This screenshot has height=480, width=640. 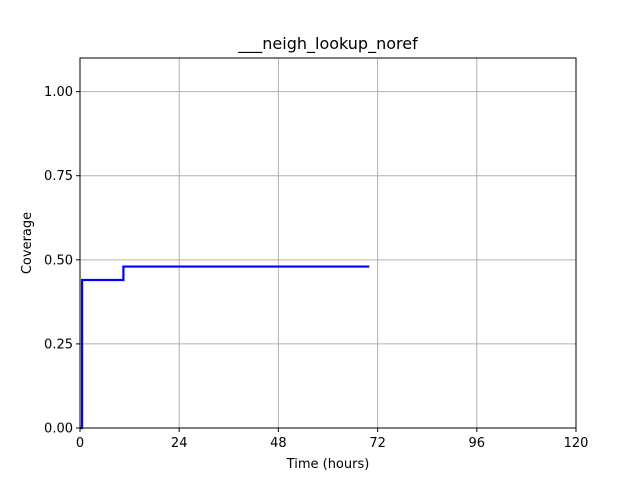 I want to click on y-tick-label: 0.25, so click(x=58, y=344).